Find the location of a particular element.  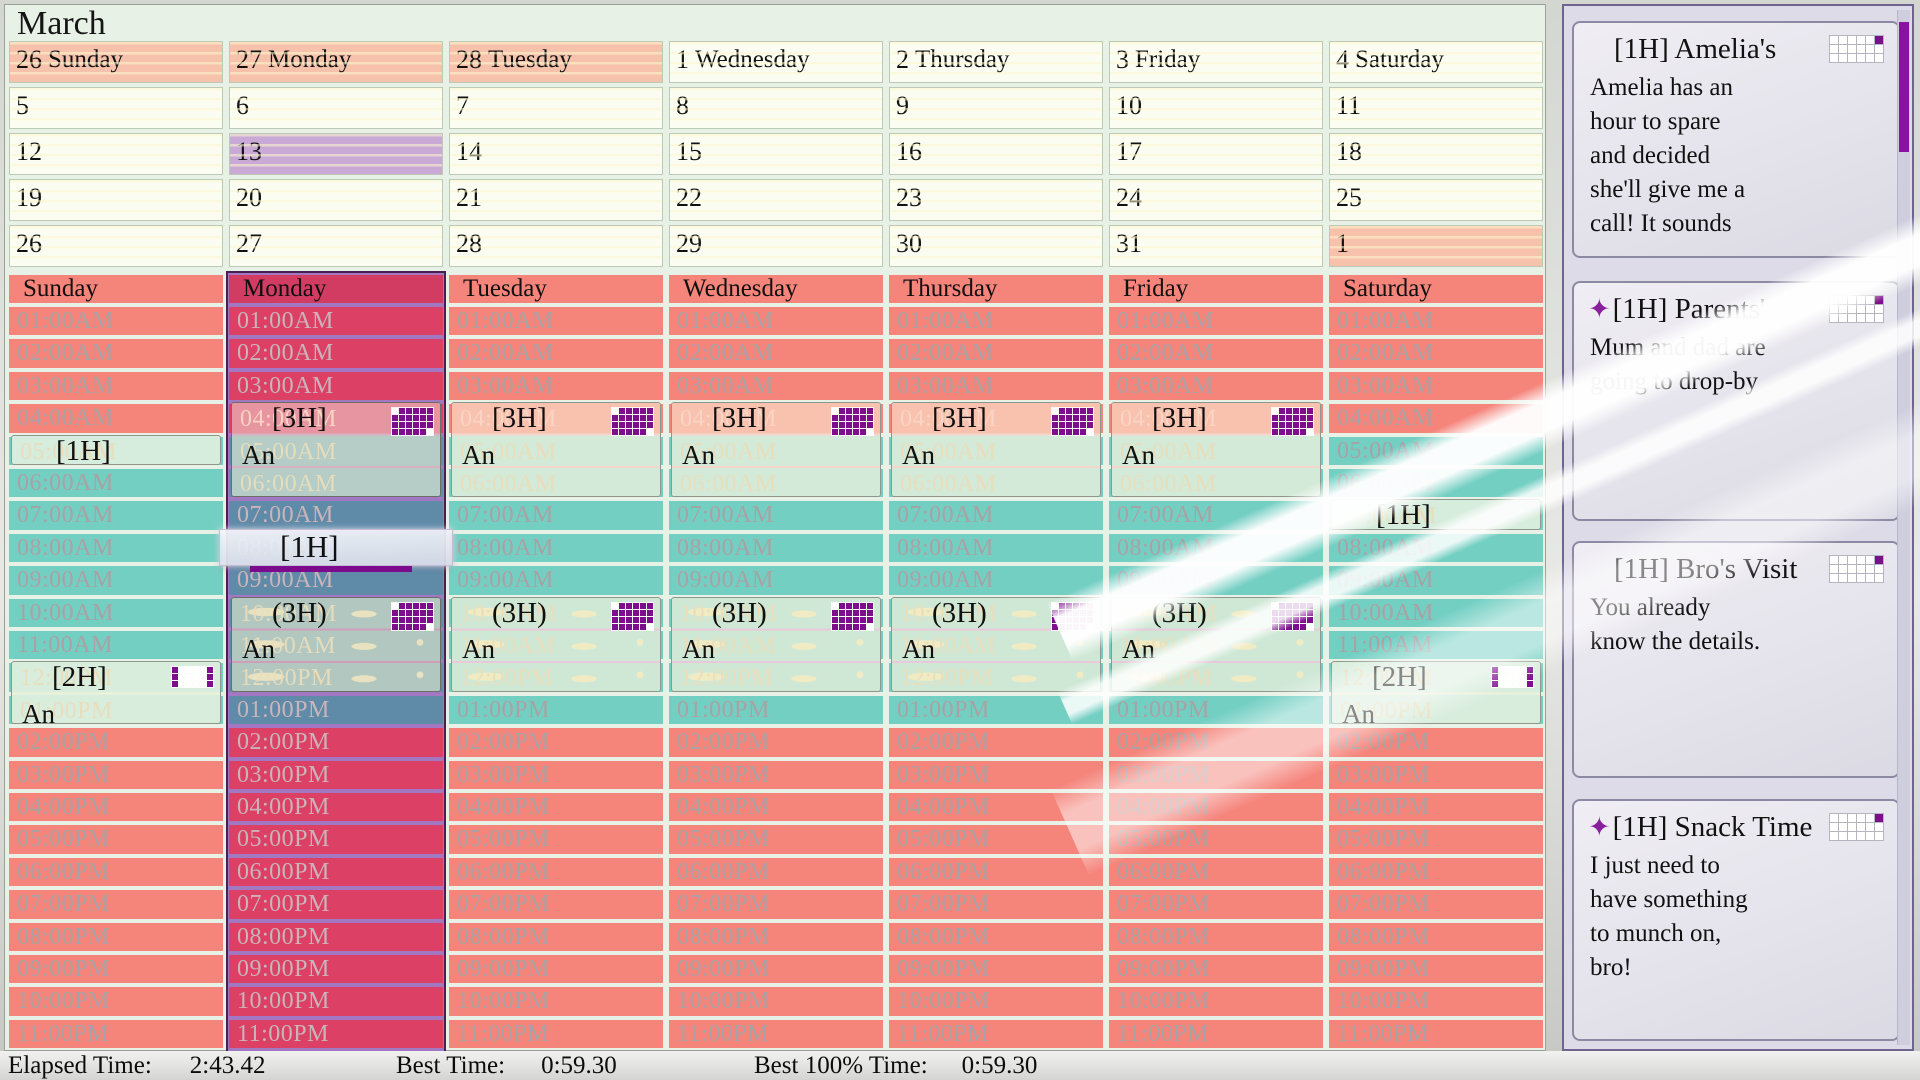

slot-thursday-01:00PM: 01:00PM is located at coordinates (996, 710).